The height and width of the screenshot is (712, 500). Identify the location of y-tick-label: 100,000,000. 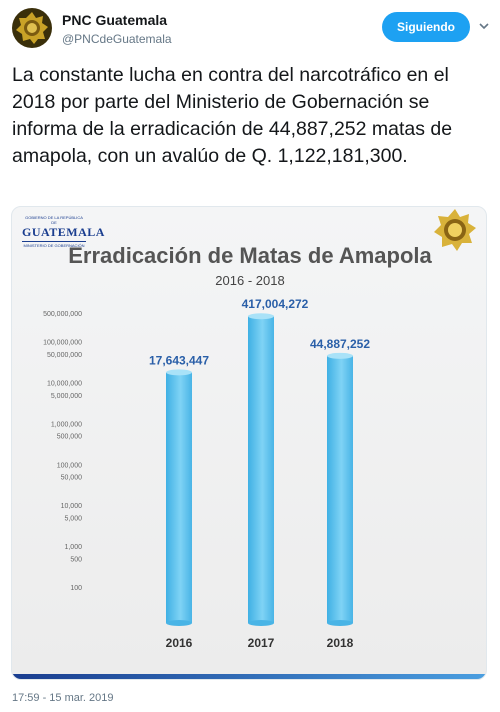
(62, 343).